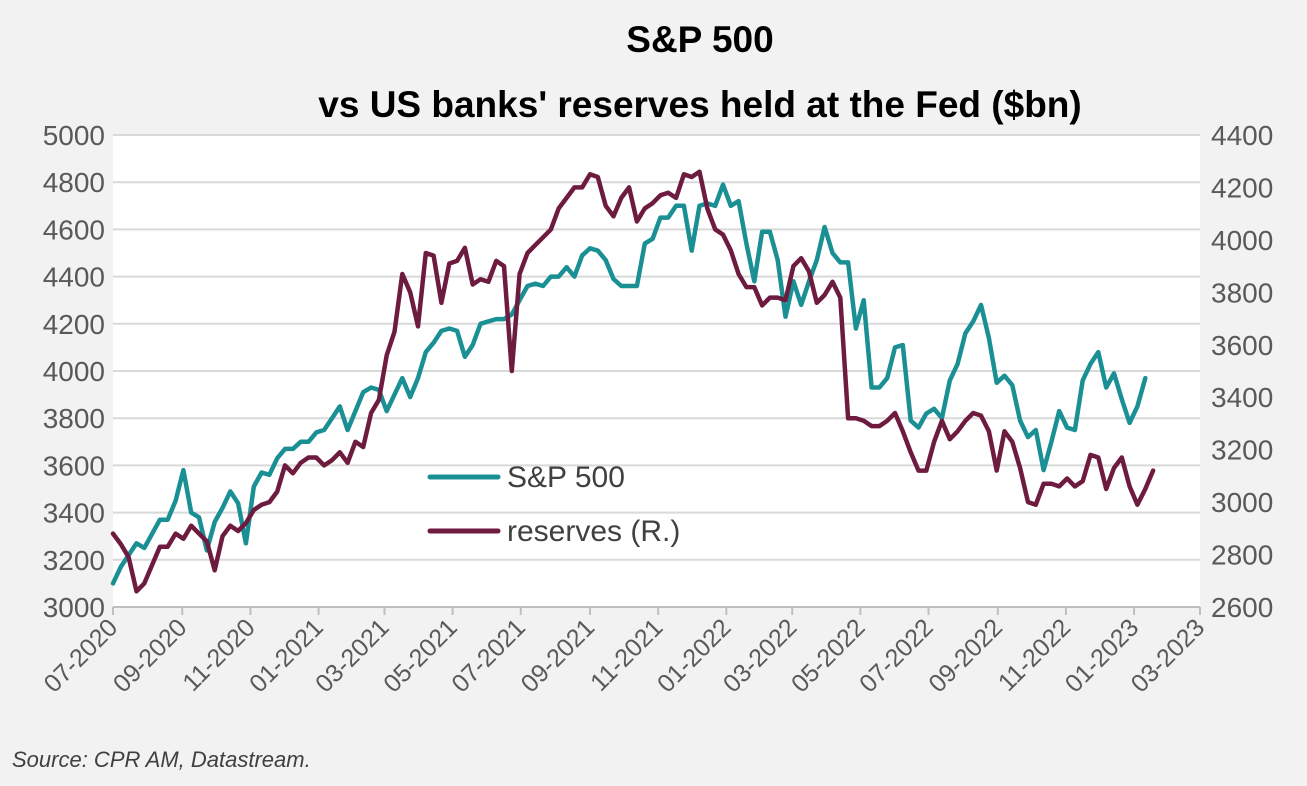  Describe the element at coordinates (74, 418) in the screenshot. I see `y-left-tick-label: 3800` at that location.